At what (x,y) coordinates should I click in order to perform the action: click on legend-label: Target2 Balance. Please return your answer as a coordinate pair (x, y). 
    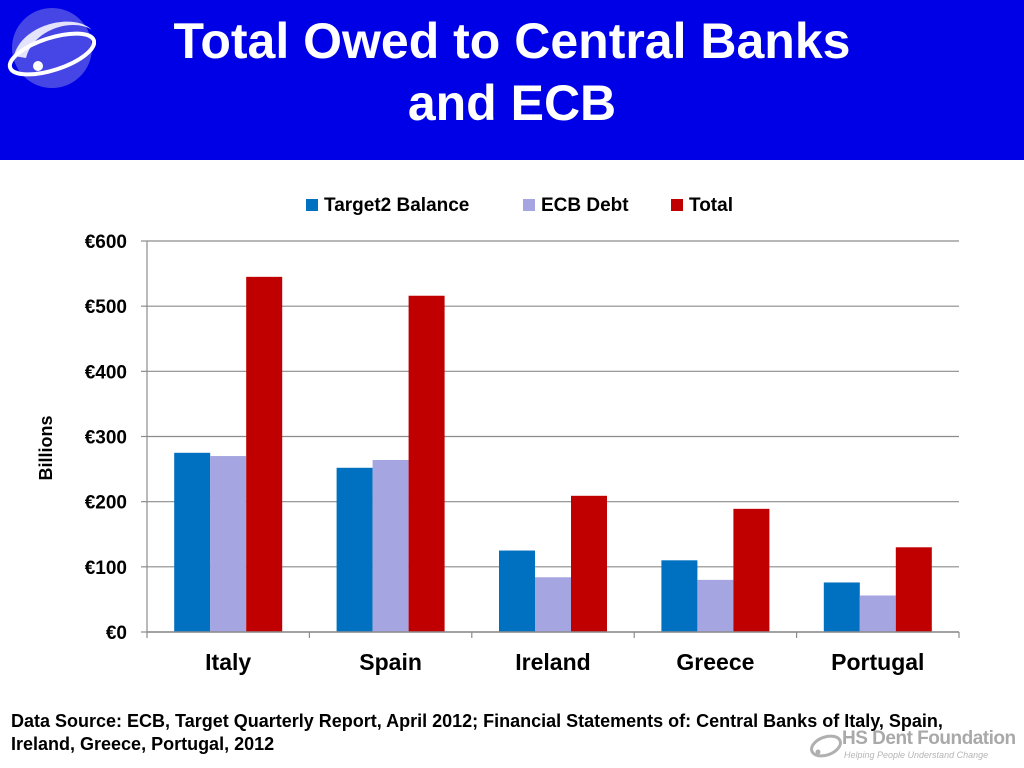
    Looking at the image, I should click on (396, 205).